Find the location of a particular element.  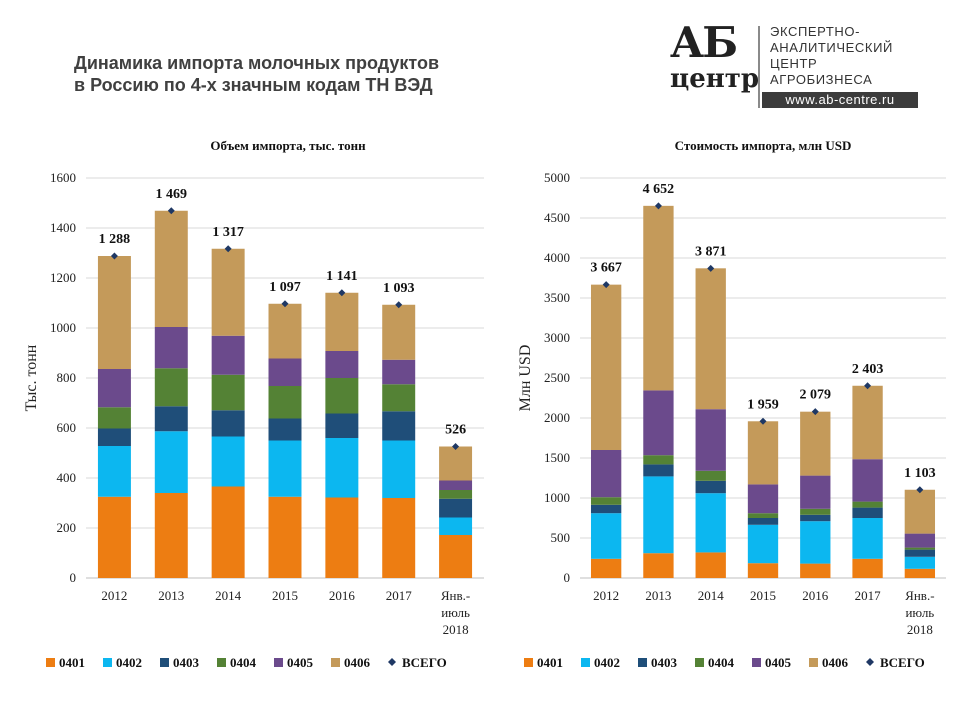

y-tick-label: 800 is located at coordinates (67, 377).